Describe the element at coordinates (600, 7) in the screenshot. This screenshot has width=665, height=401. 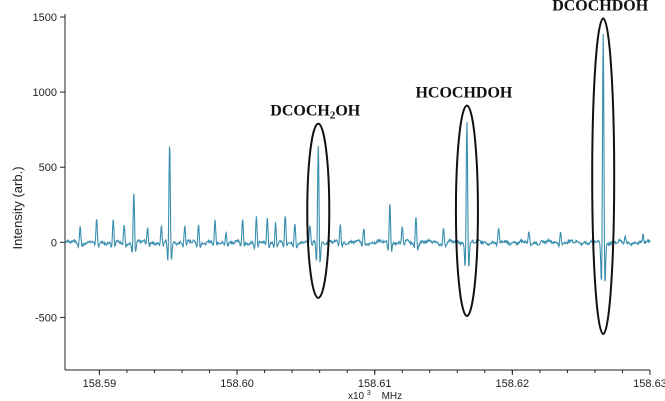
I see `annotation-label: DCOCHDOH` at that location.